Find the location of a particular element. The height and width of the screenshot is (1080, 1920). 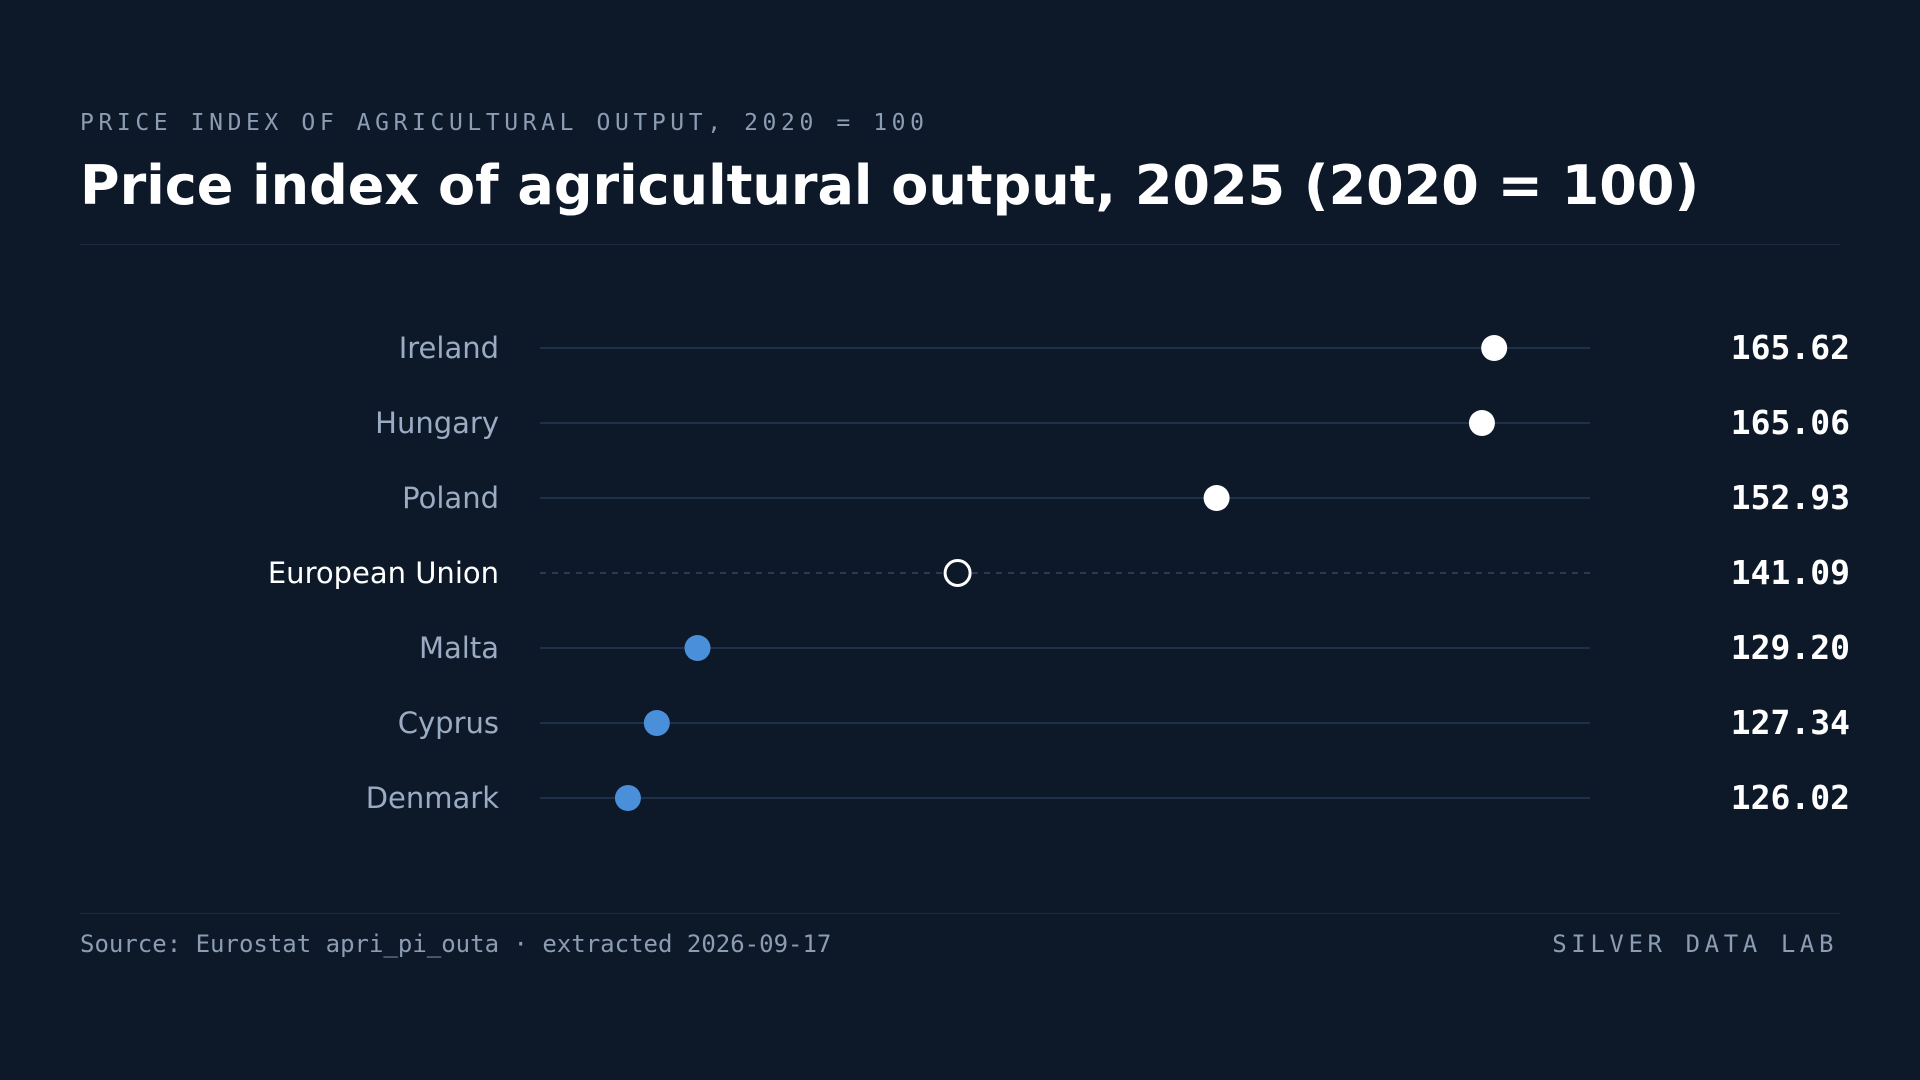

data-point-ireland is located at coordinates (1494, 348).